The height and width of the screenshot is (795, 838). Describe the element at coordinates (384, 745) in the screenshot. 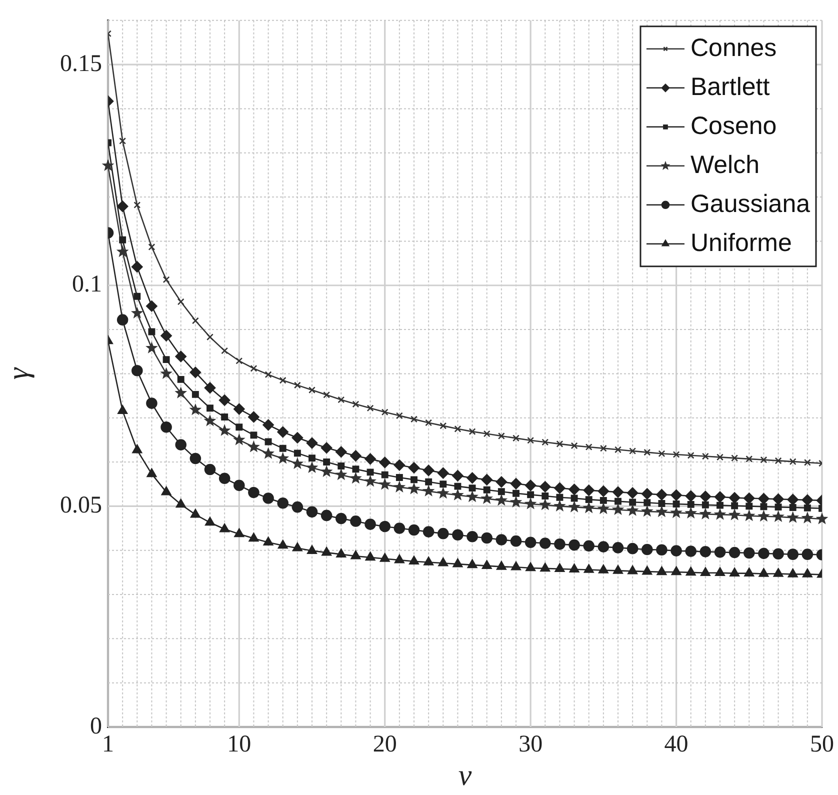

I see `x-tick-label: 20` at that location.